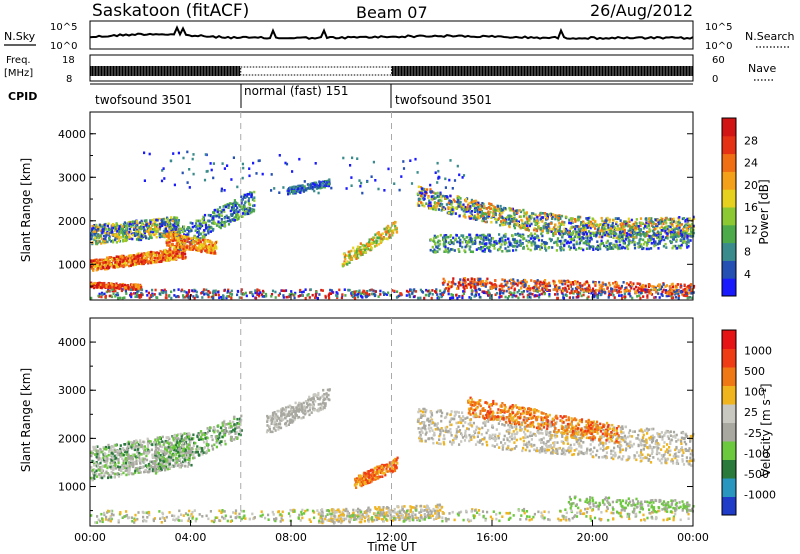  I want to click on nsky-tick-bottom-right: 10^0, so click(718, 46).